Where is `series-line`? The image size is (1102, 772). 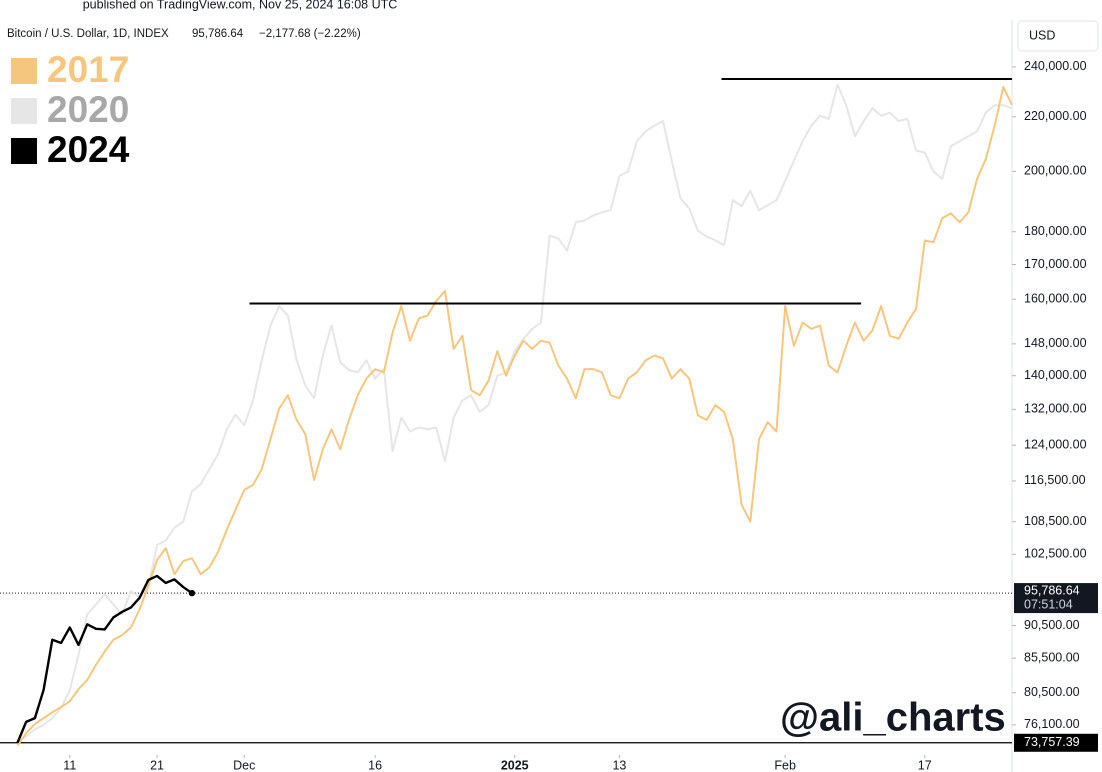 series-line is located at coordinates (104, 659).